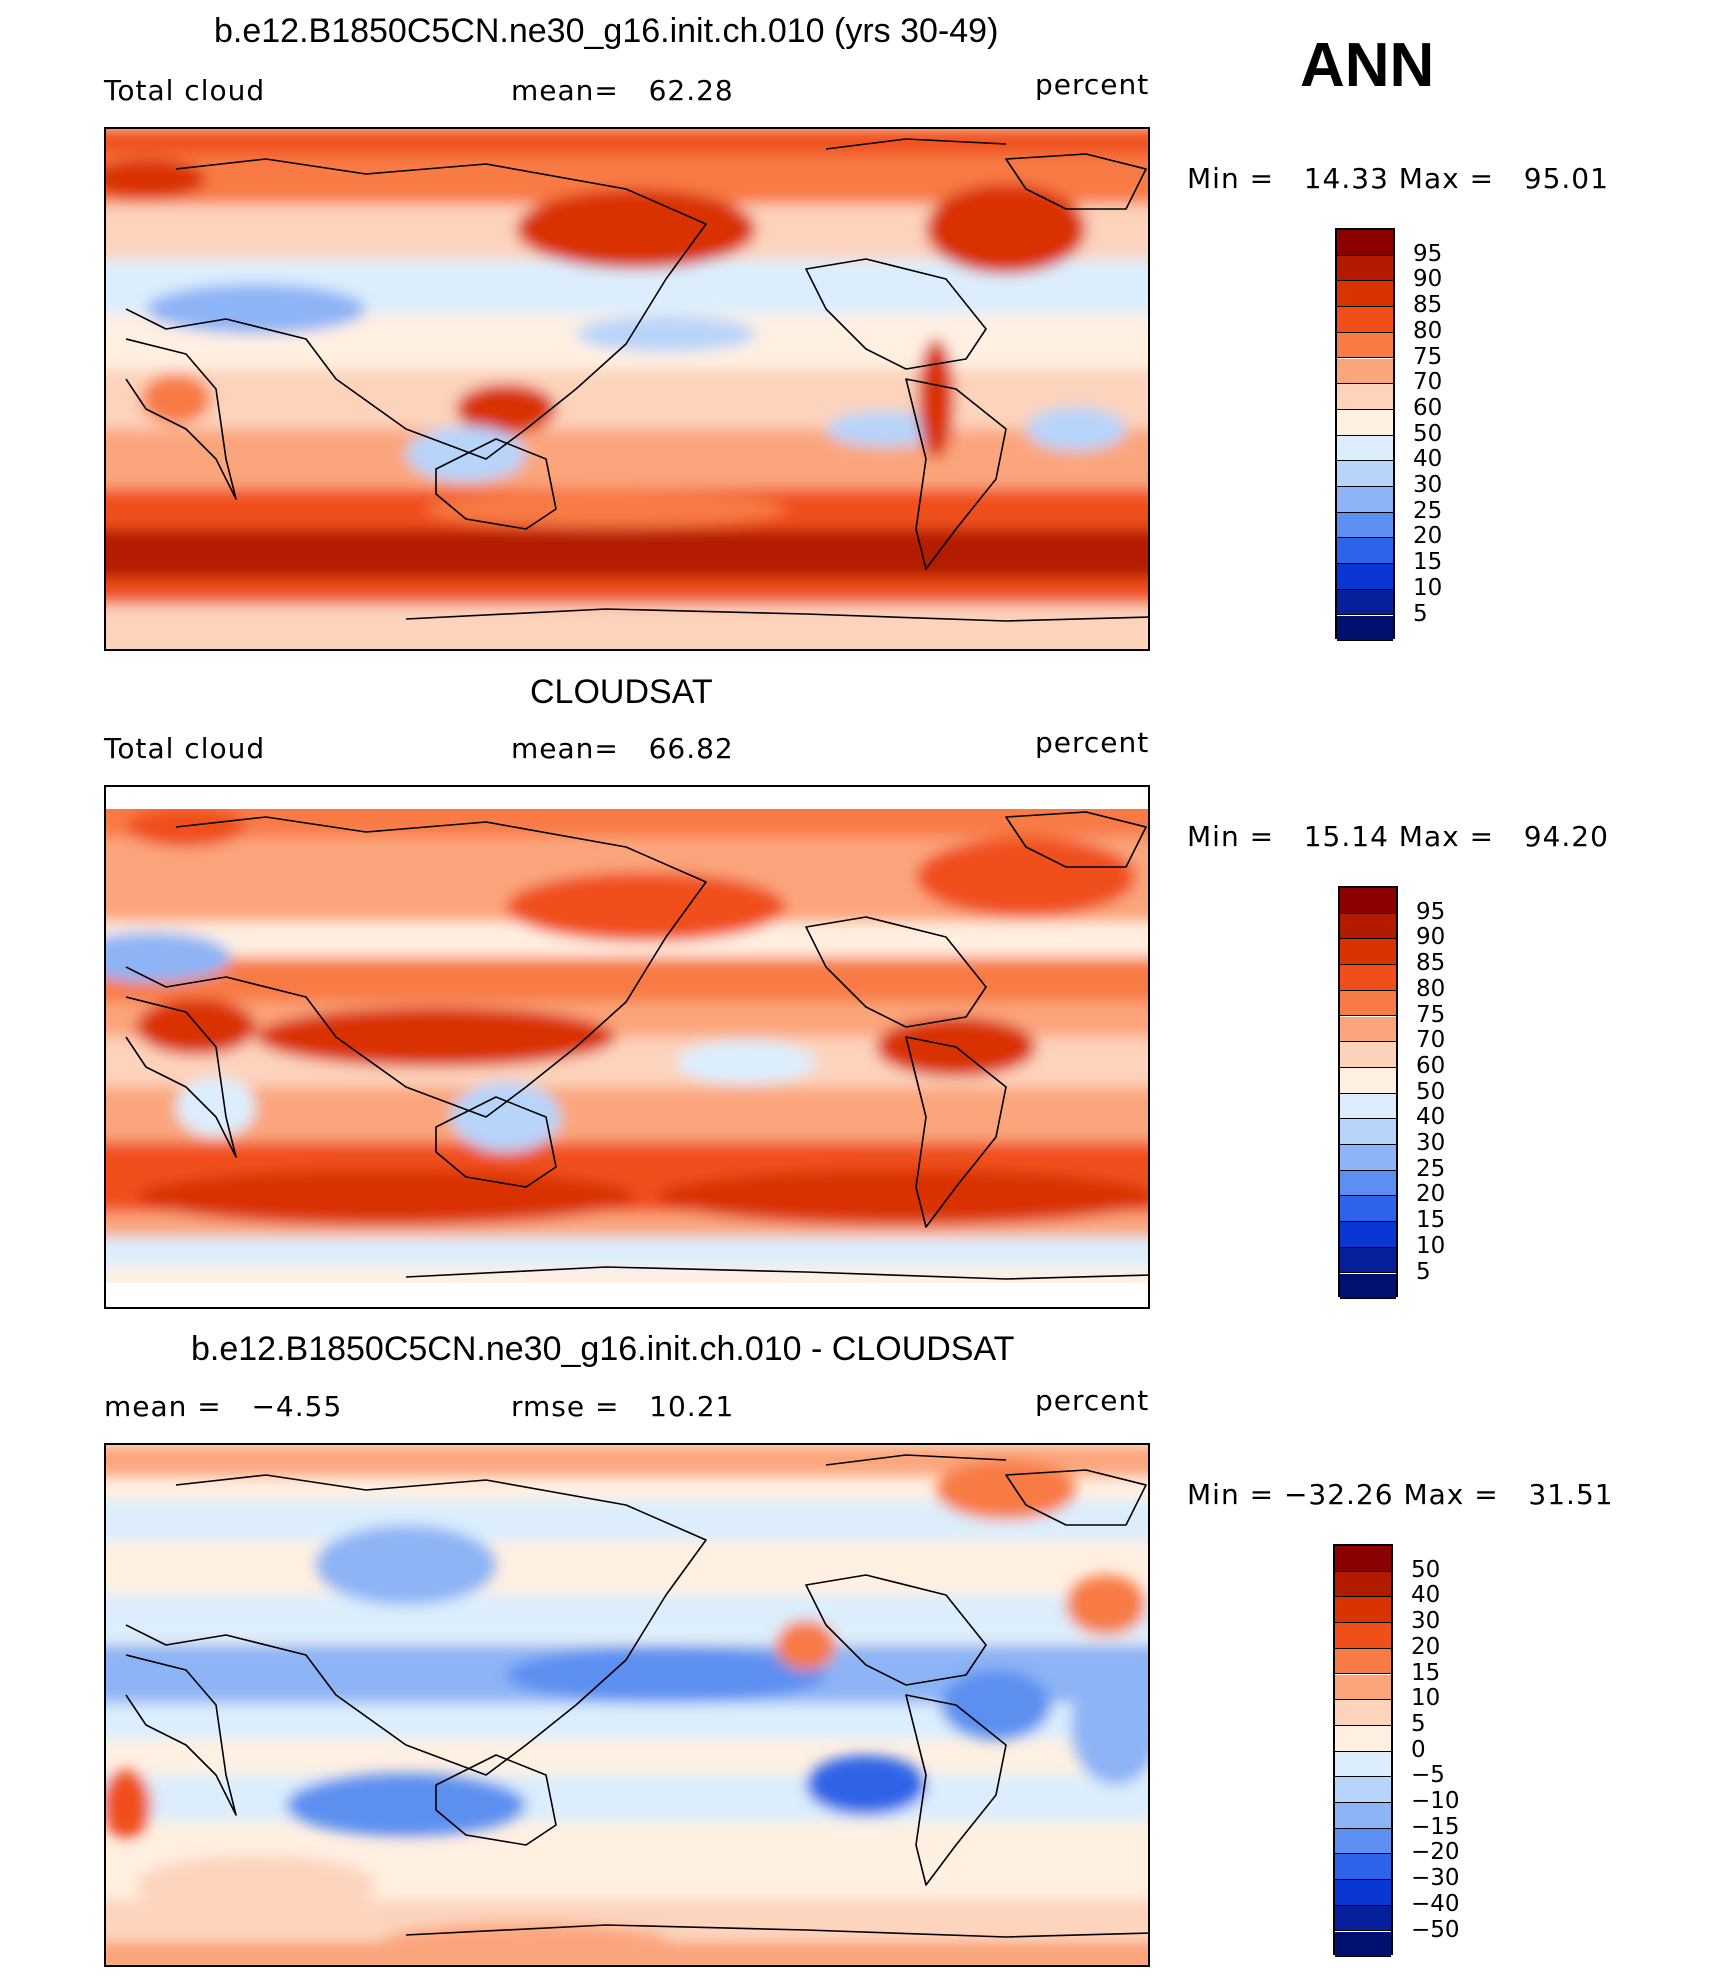 The width and height of the screenshot is (1710, 1981). I want to click on season-label: ANN, so click(1367, 65).